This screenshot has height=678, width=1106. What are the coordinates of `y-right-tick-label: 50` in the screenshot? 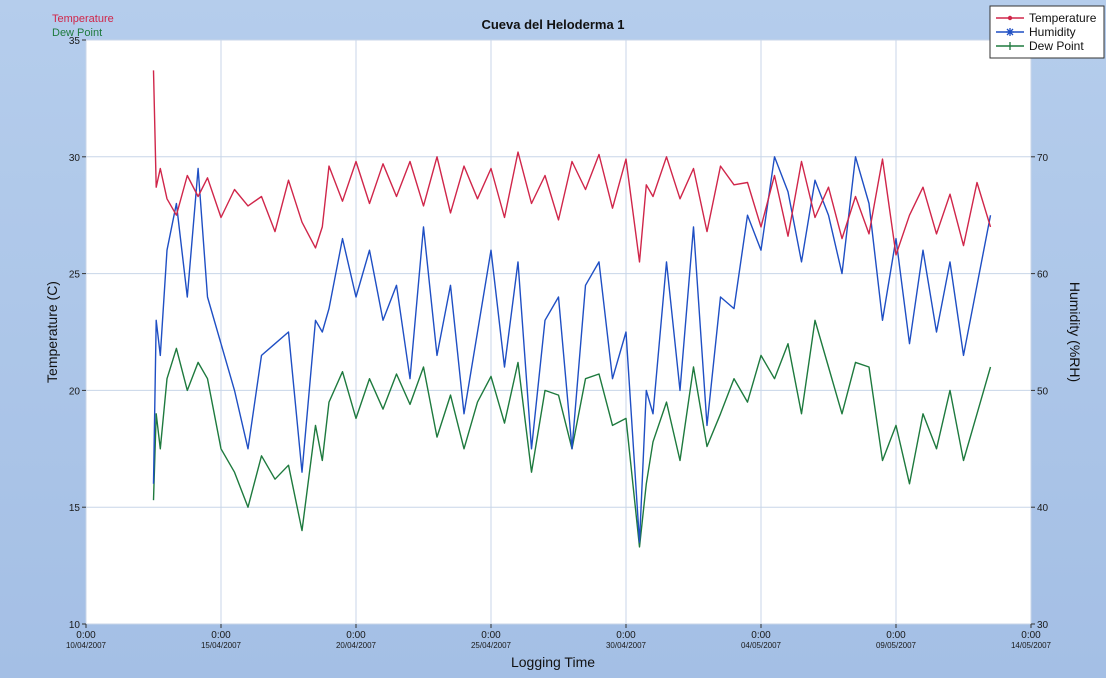 It's located at (1043, 391).